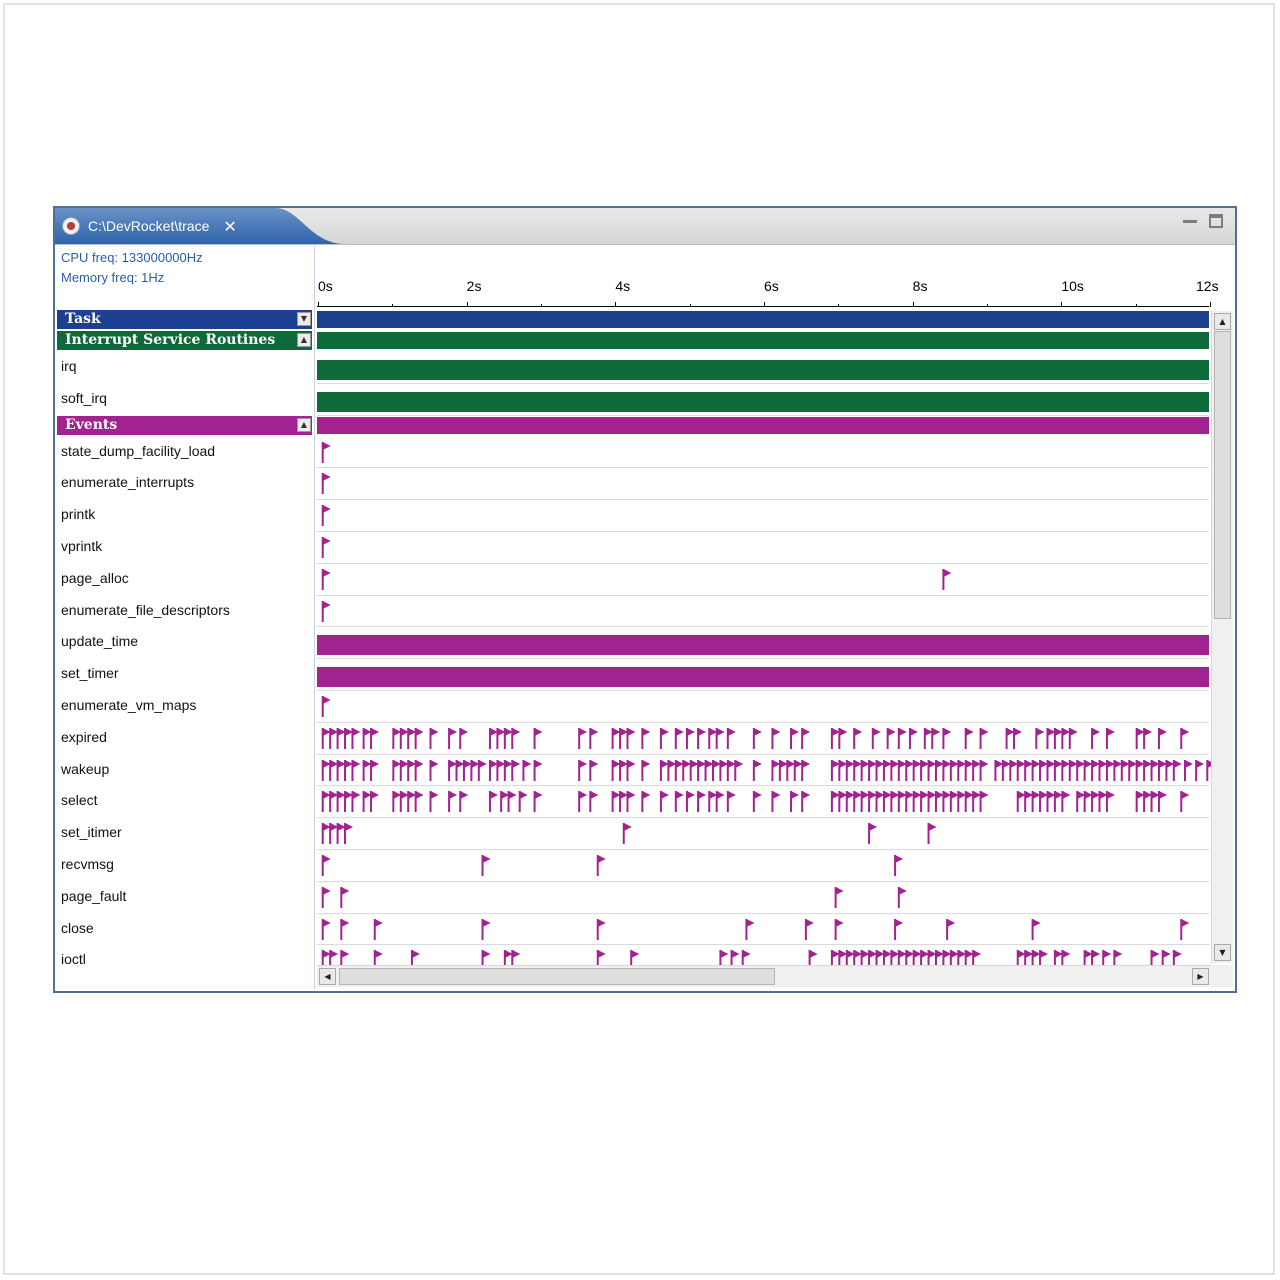 The height and width of the screenshot is (1280, 1280). I want to click on scroll-right-button: ▶, so click(1200, 976).